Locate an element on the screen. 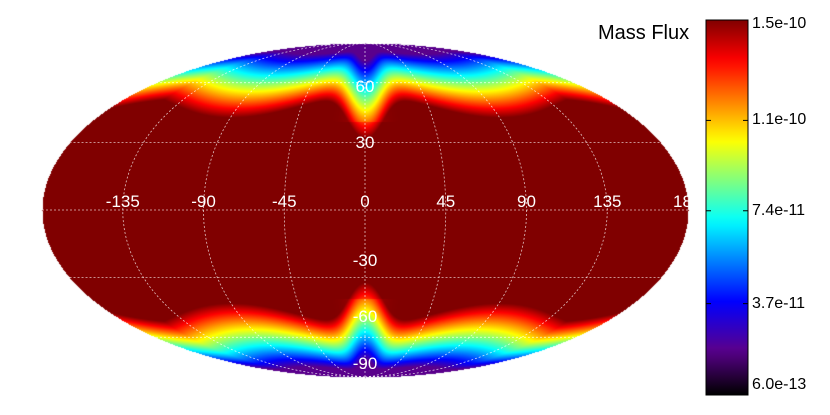 This screenshot has width=830, height=415. colorbar-tick-label: 6.0e-13 is located at coordinates (779, 384).